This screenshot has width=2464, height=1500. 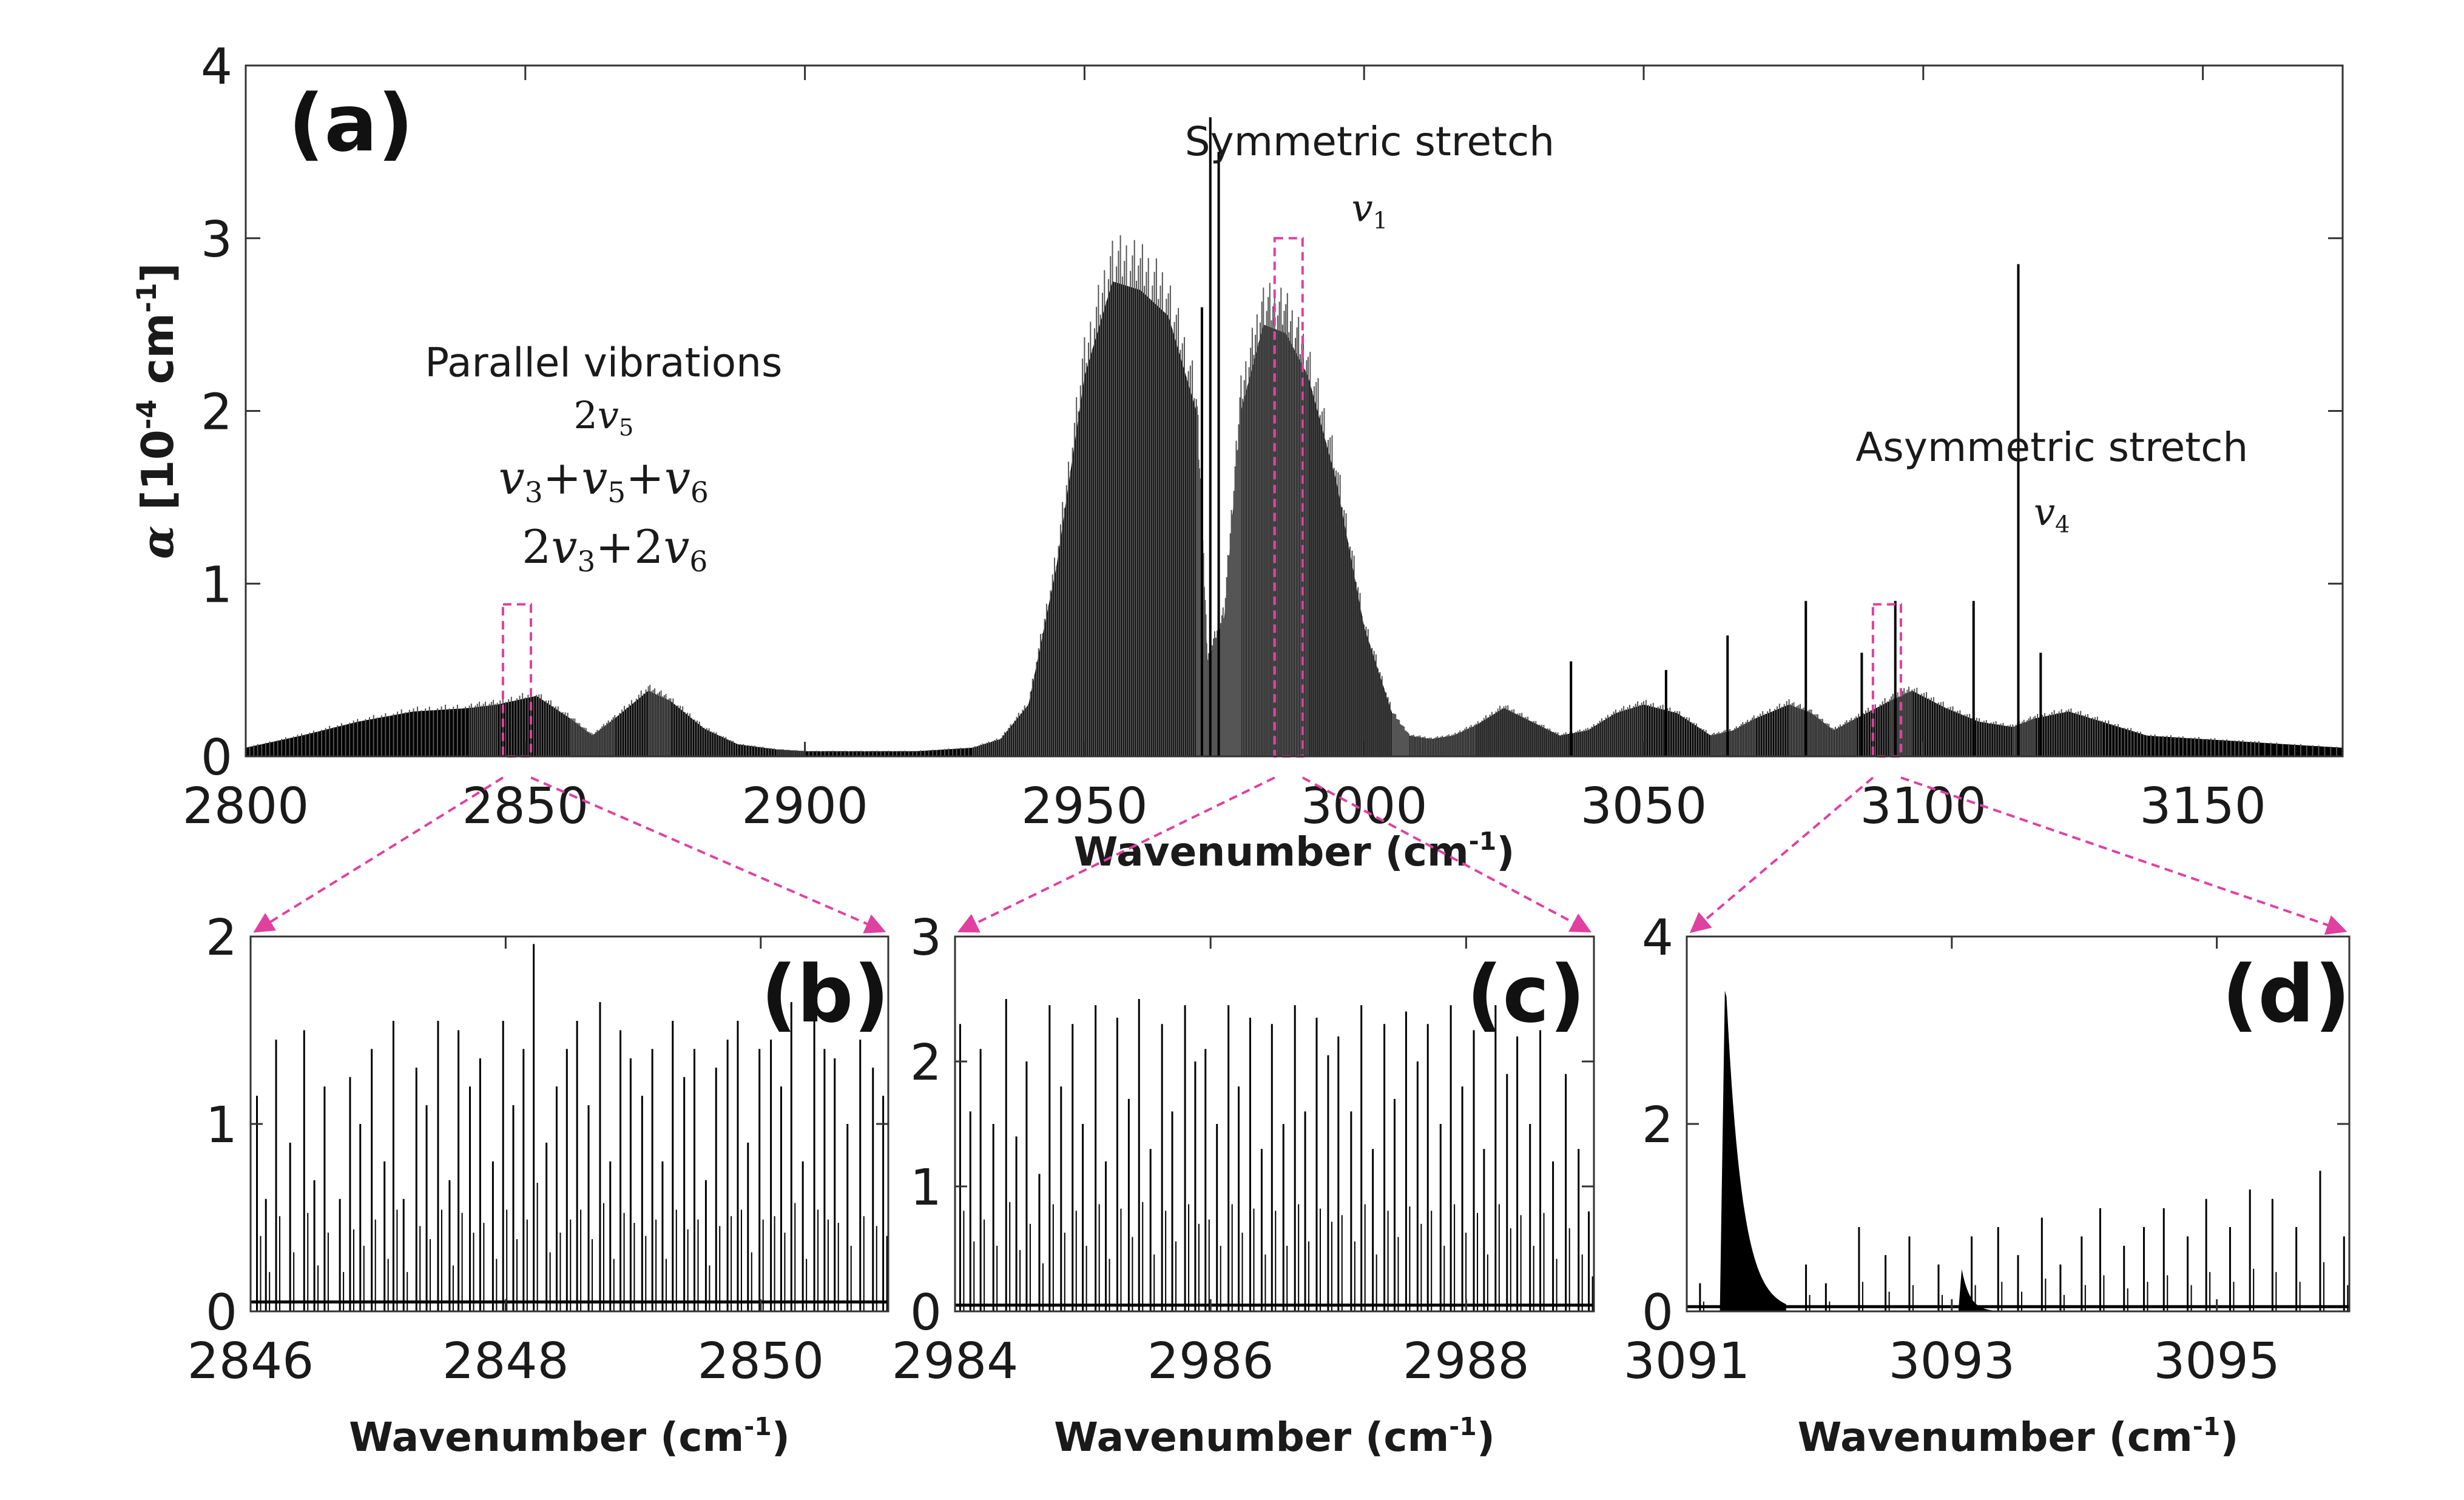 I want to click on sub: 5, so click(x=626, y=428).